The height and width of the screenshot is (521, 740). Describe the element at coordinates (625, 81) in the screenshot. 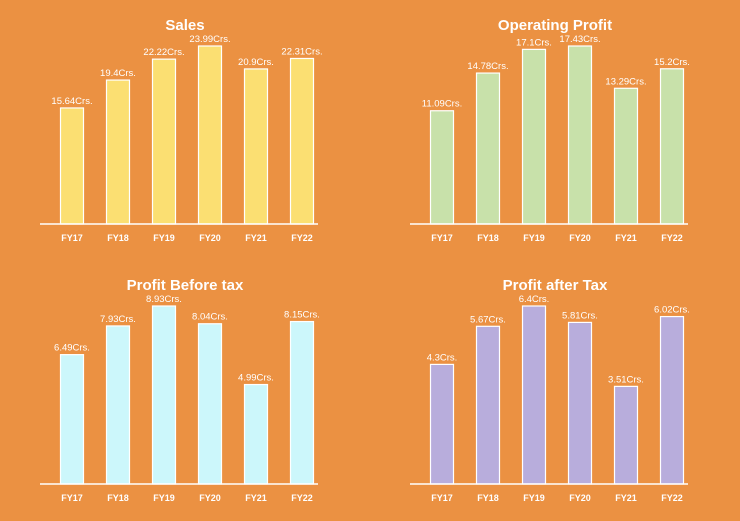

I see `data-label: 13.29Crs.` at that location.